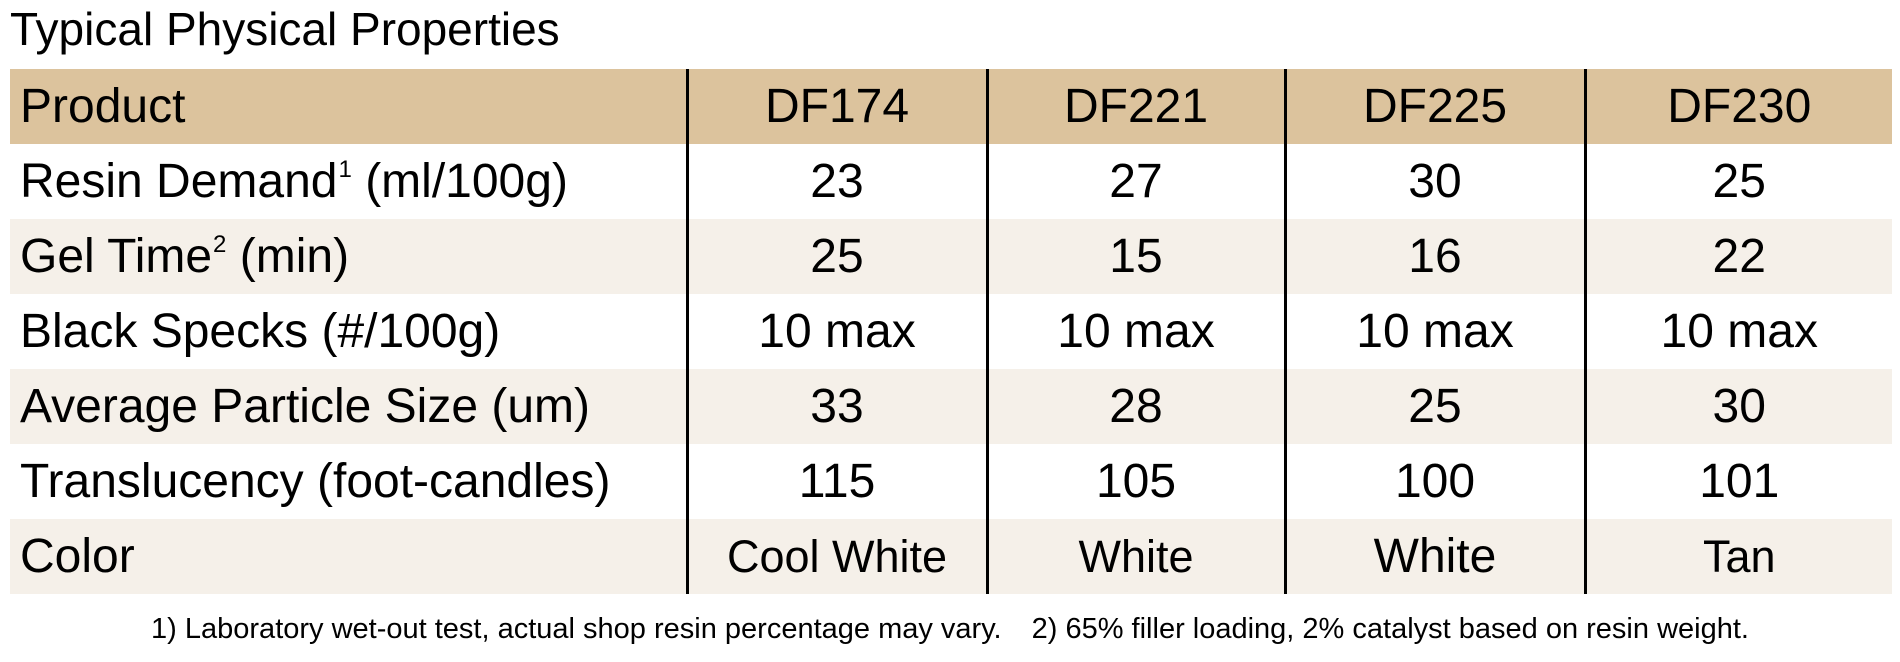  What do you see at coordinates (103, 106) in the screenshot?
I see `header-product-label: Product` at bounding box center [103, 106].